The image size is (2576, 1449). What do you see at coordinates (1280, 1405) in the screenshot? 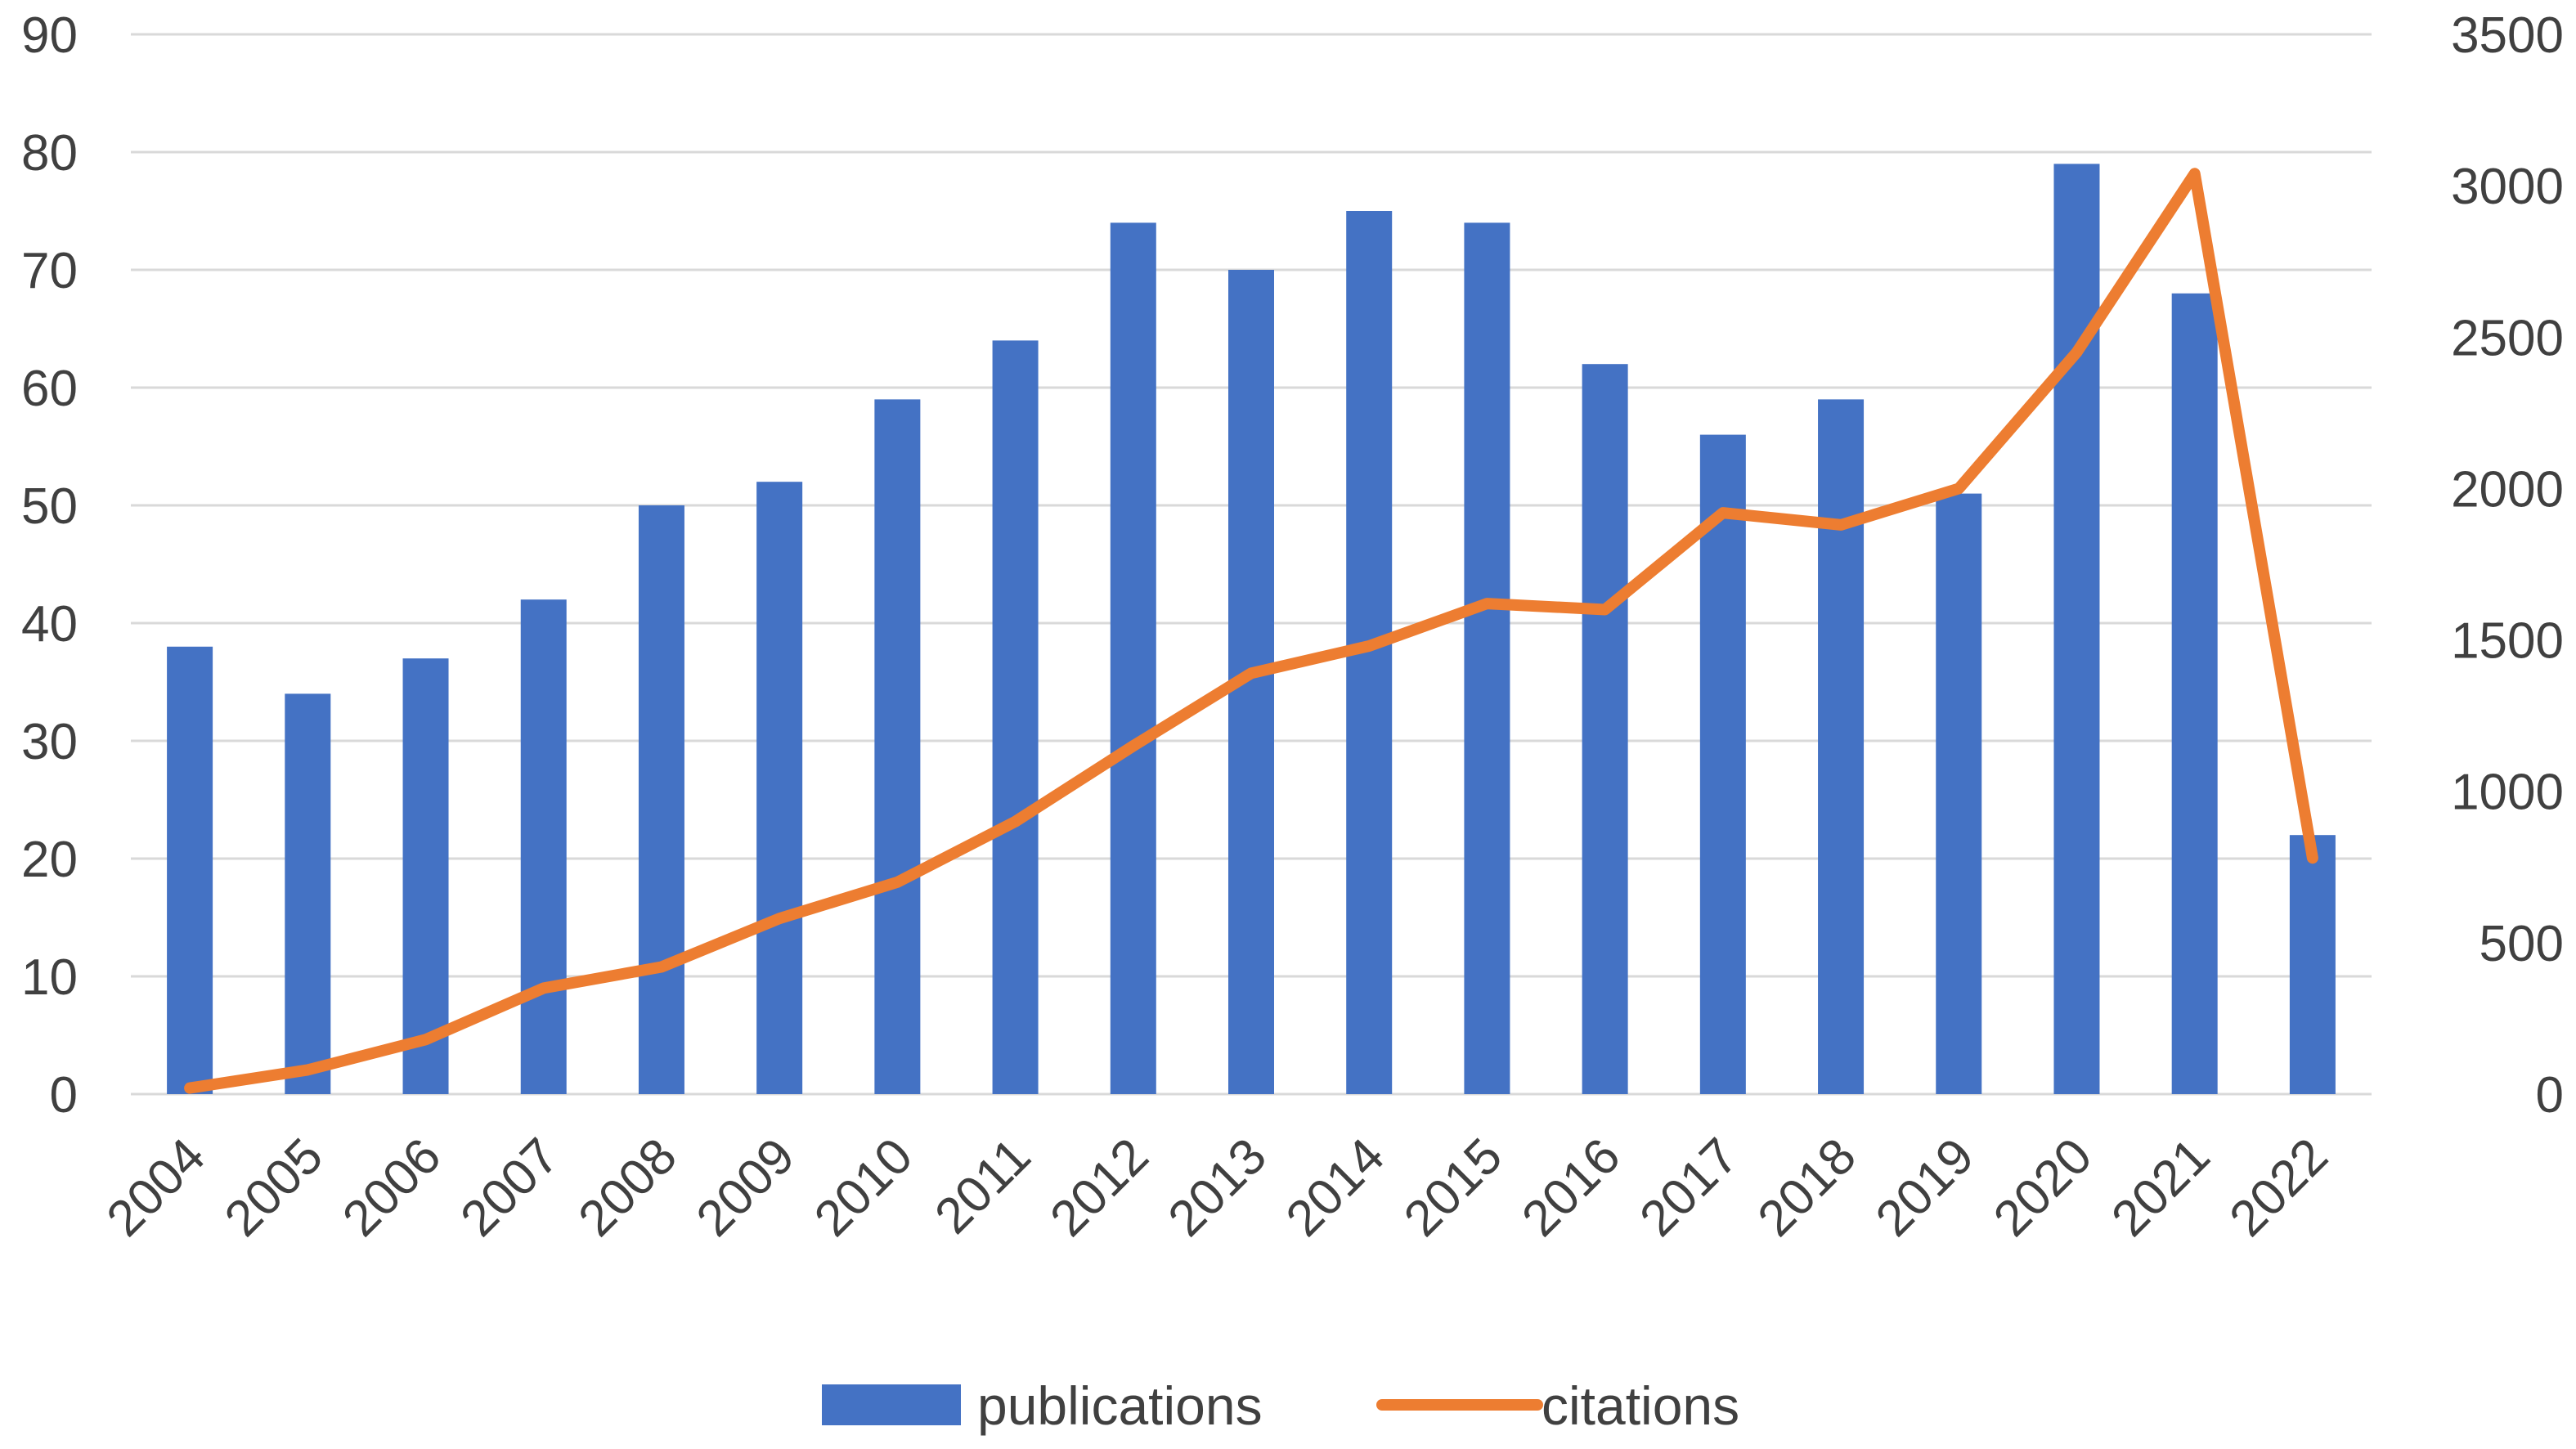
I see `legend: publications citations` at bounding box center [1280, 1405].